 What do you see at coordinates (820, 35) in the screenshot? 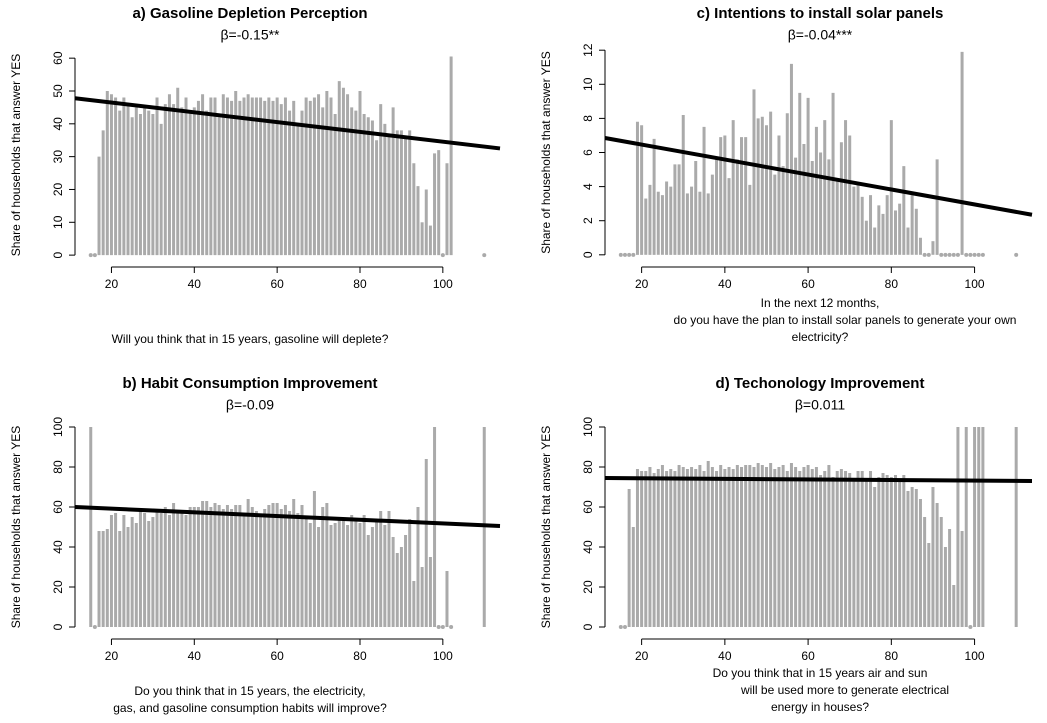
I see `subtitle: β=-0.04***` at bounding box center [820, 35].